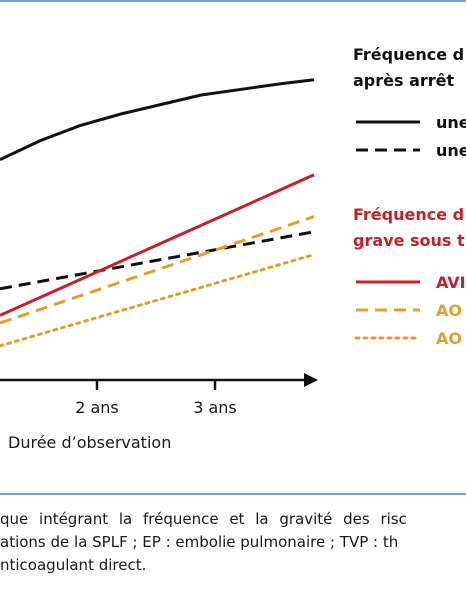 This screenshot has height=600, width=466. What do you see at coordinates (449, 310) in the screenshot?
I see `legend-label-1-1: AO` at bounding box center [449, 310].